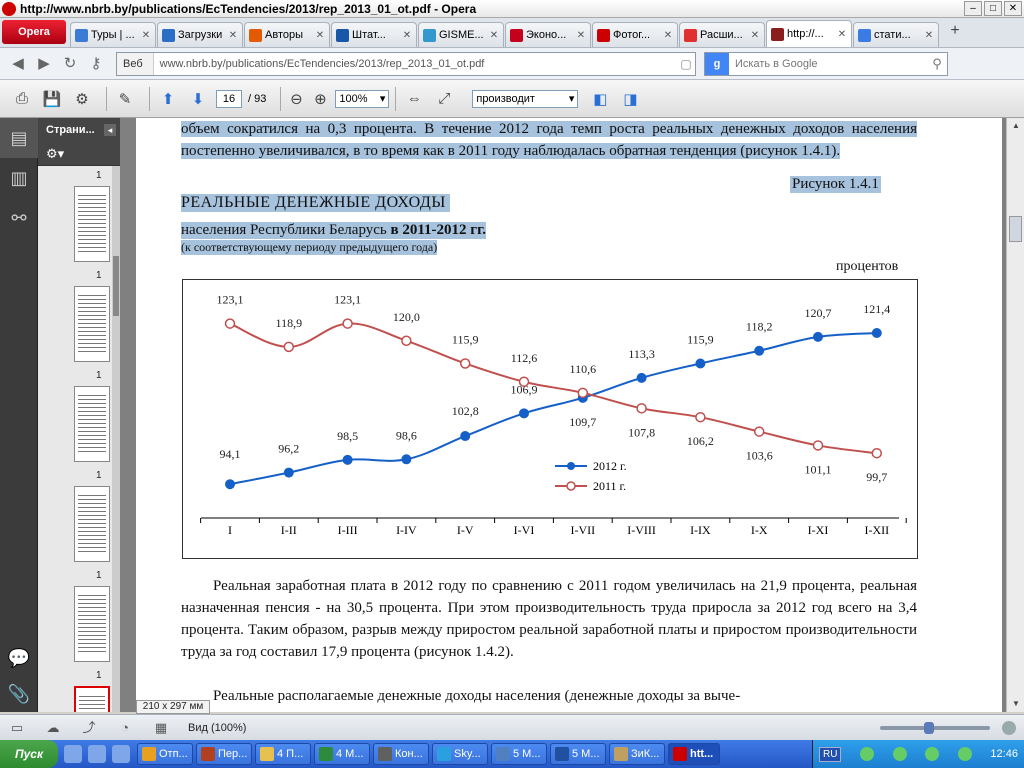 The height and width of the screenshot is (768, 1024). Describe the element at coordinates (830, 754) in the screenshot. I see `language-indicator: RU` at that location.